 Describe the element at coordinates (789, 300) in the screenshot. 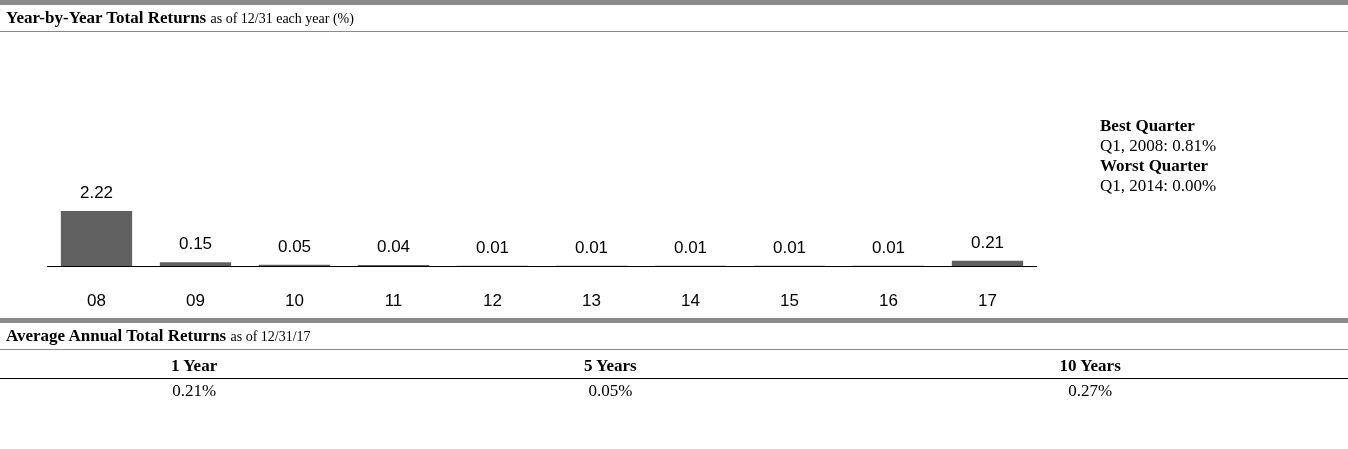

I see `x-tick-label: 15` at that location.